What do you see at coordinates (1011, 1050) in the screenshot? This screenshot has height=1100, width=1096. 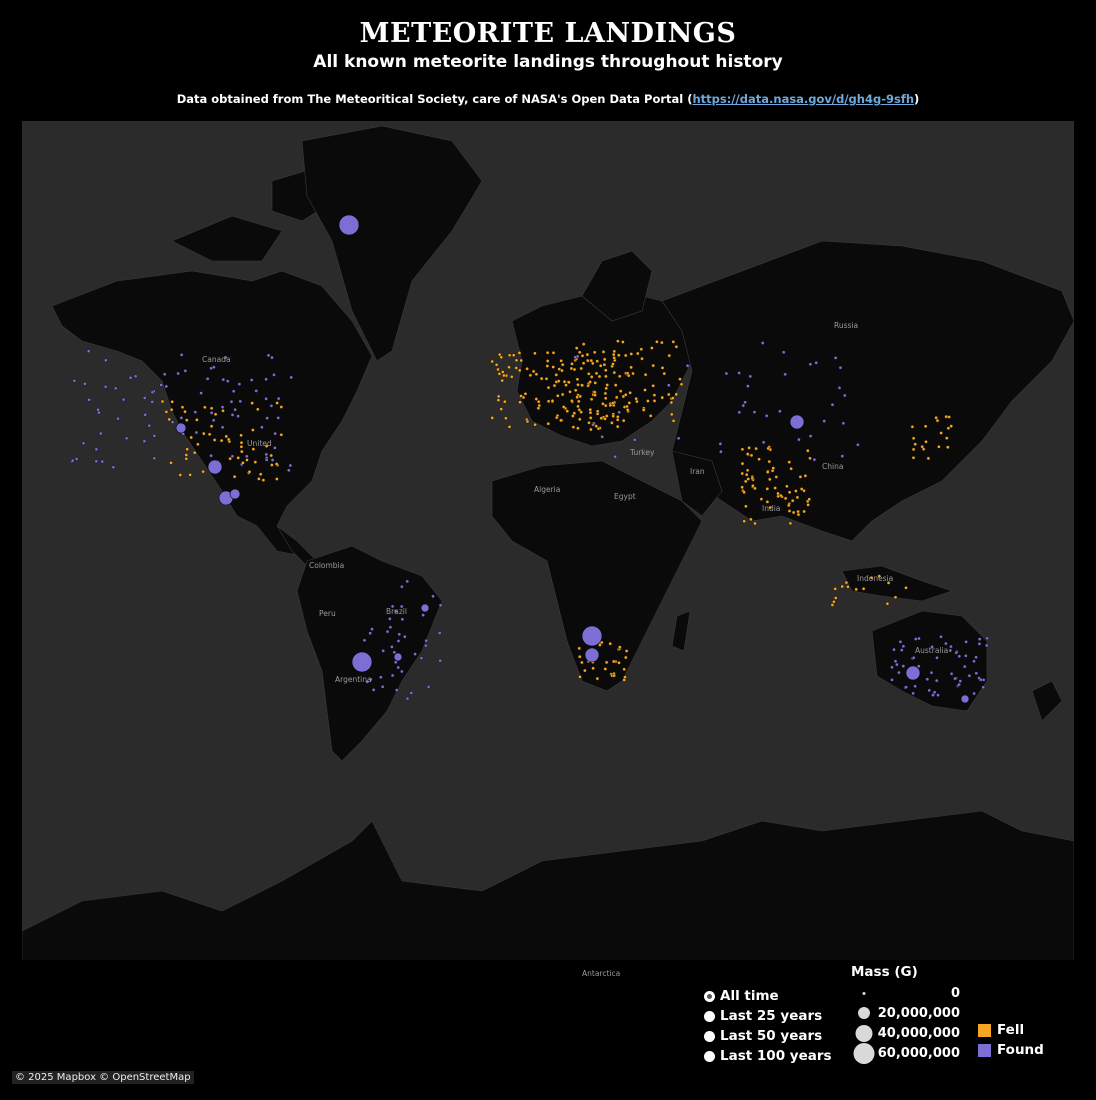 I see `legend-found: Found` at bounding box center [1011, 1050].